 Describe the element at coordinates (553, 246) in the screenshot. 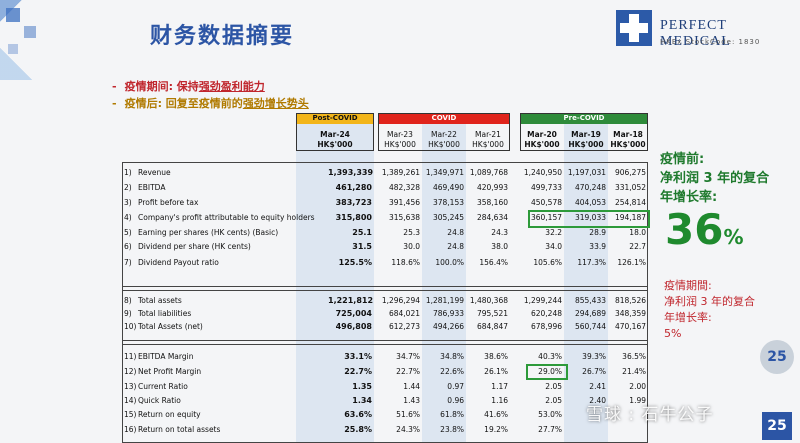

I see `table-cell: 34.0` at that location.